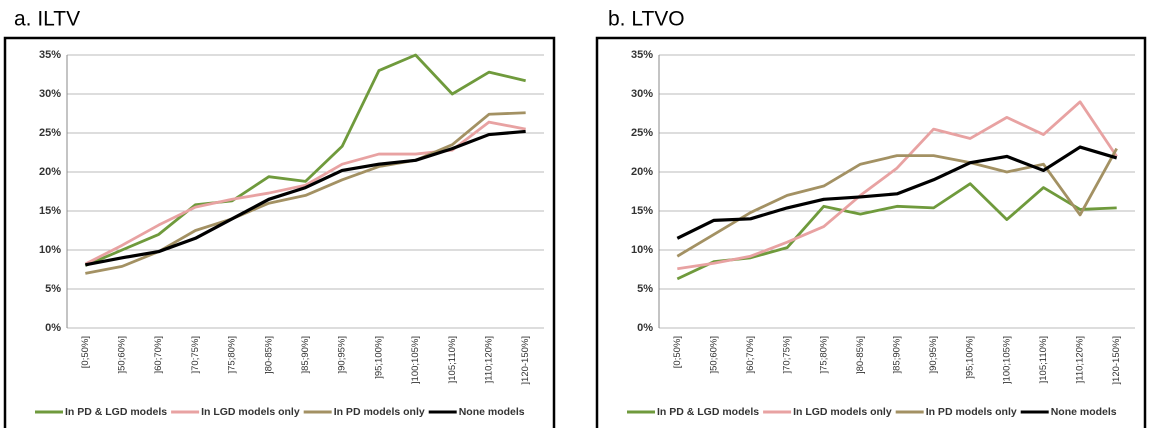 The width and height of the screenshot is (1149, 428). What do you see at coordinates (47, 19) in the screenshot?
I see `chart-title: a. ILTV` at bounding box center [47, 19].